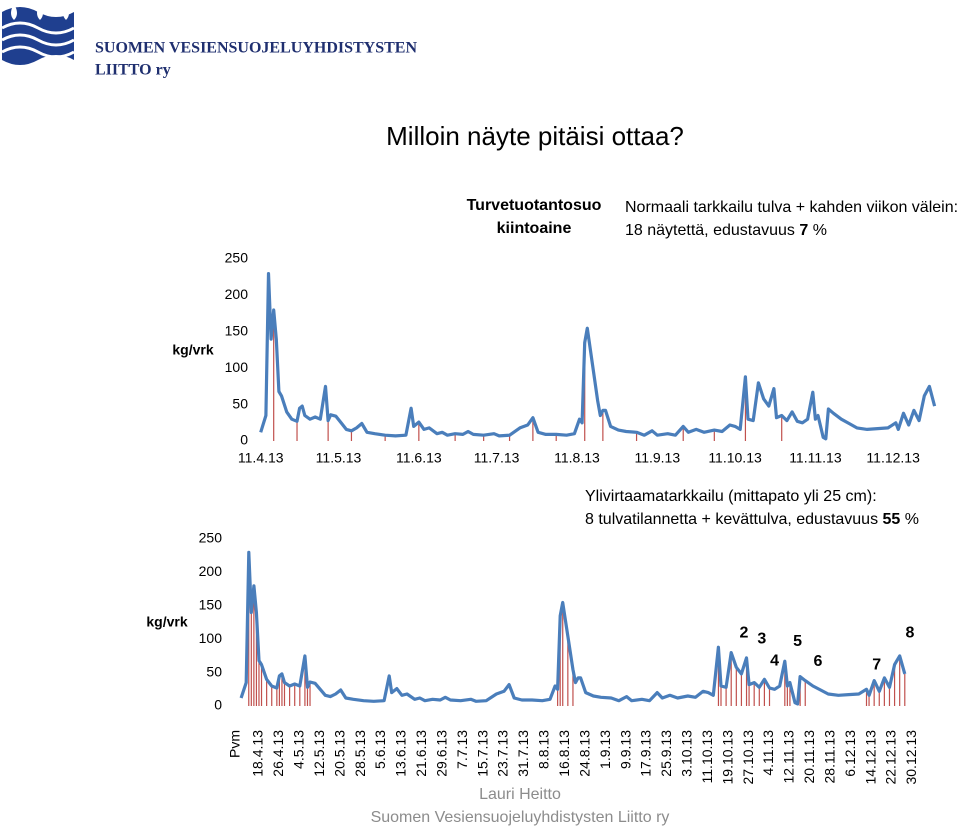 This screenshot has height=829, width=960. Describe the element at coordinates (748, 757) in the screenshot. I see `x-tick-label: 27.10.13` at that location.